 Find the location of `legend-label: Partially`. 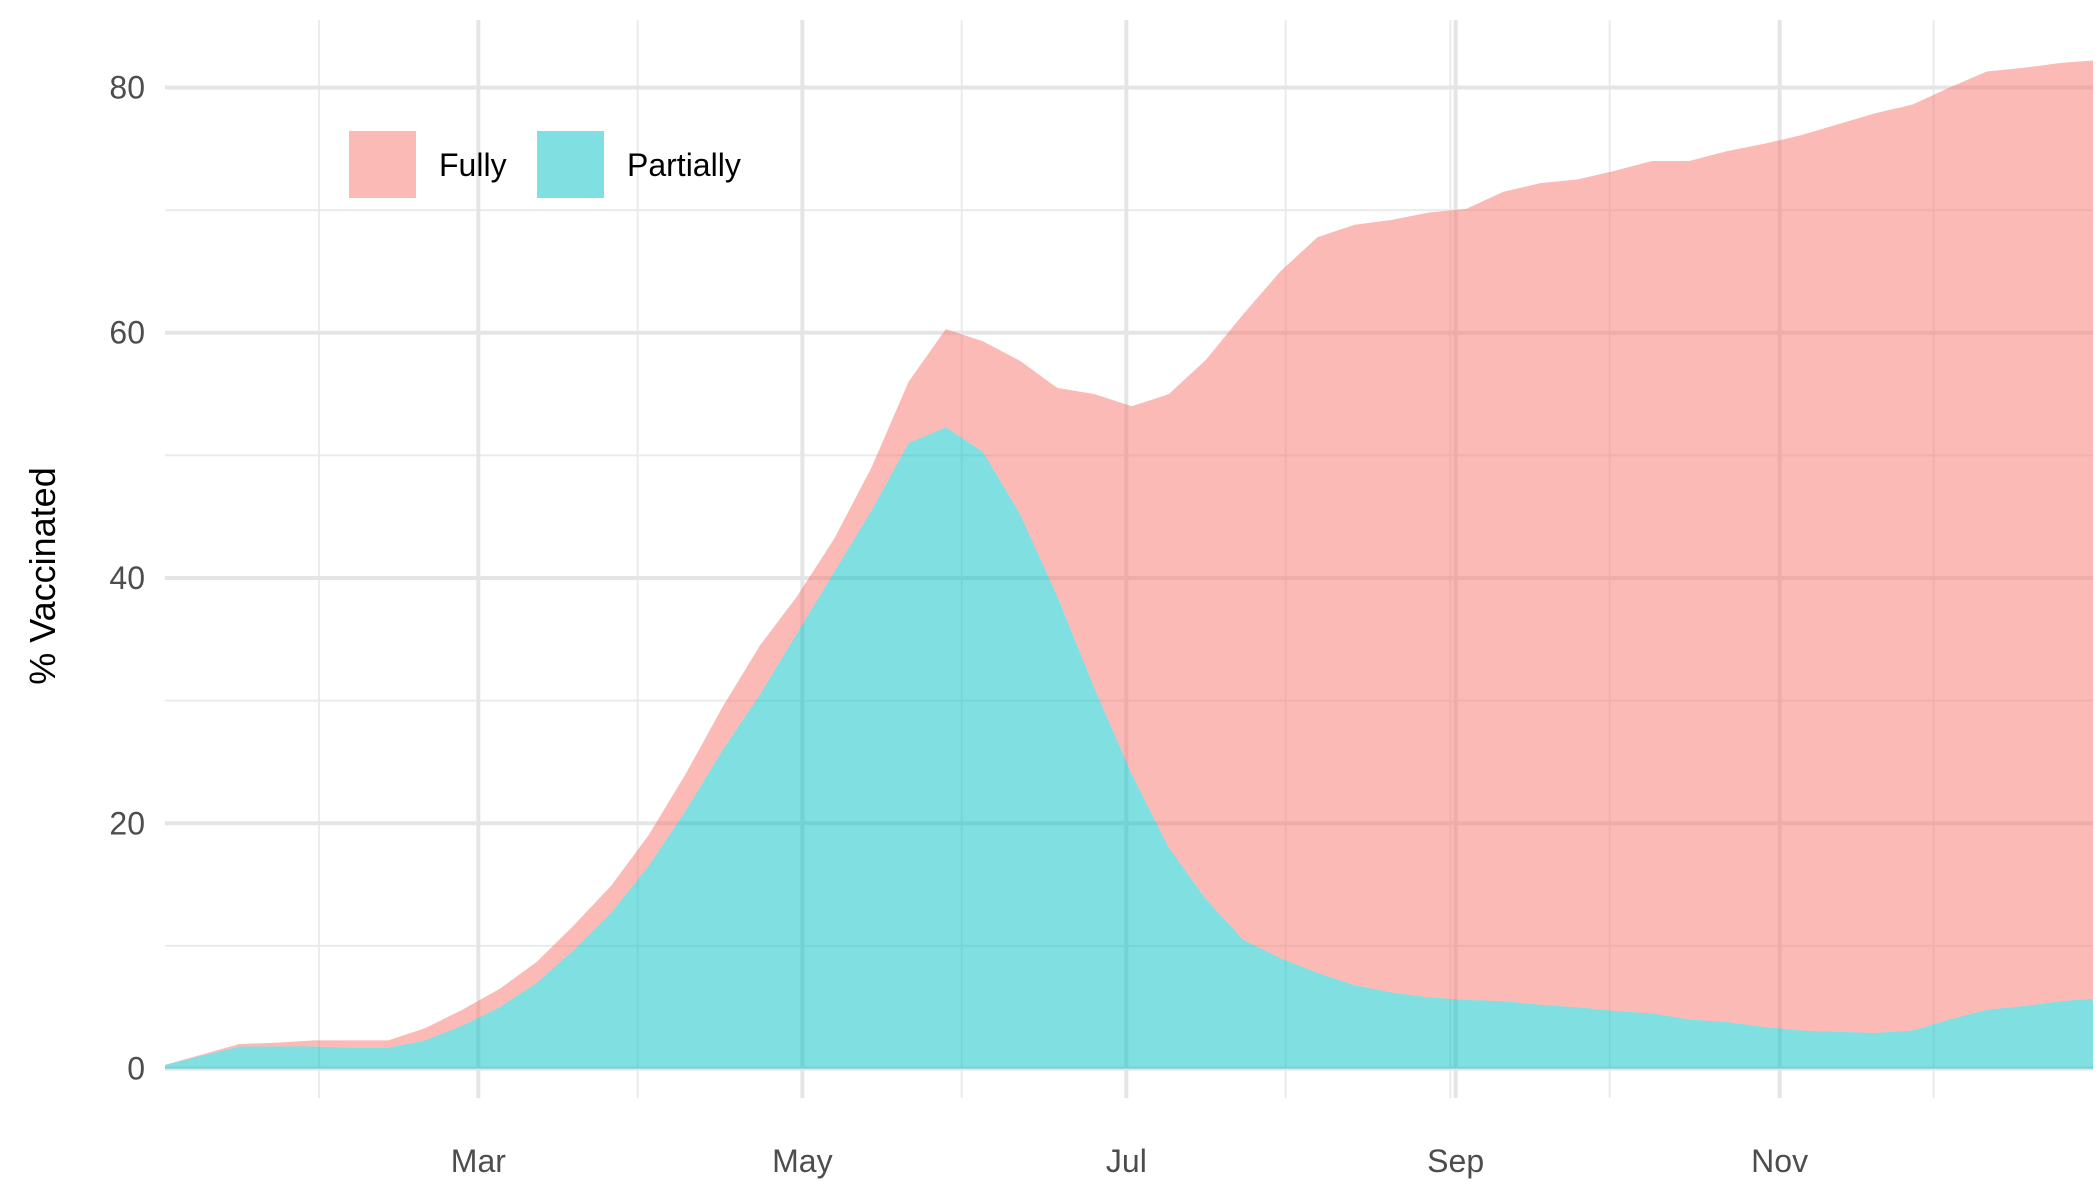

legend-label: Partially is located at coordinates (684, 165).